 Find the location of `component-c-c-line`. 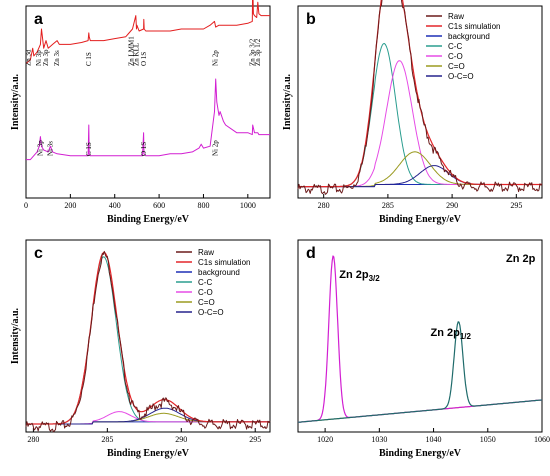

component-c-c-line is located at coordinates (420, 115).